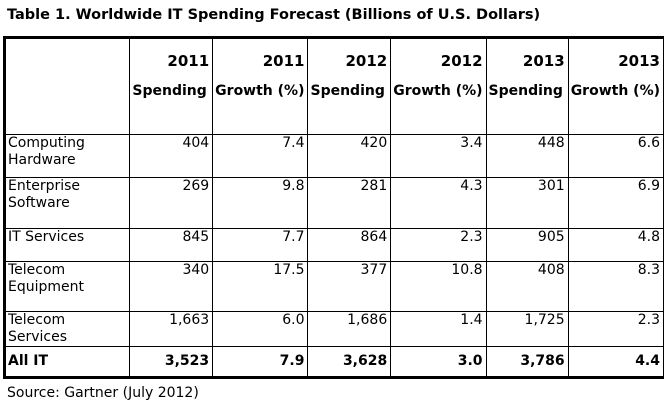 The width and height of the screenshot is (664, 409). I want to click on header-corner, so click(67, 86).